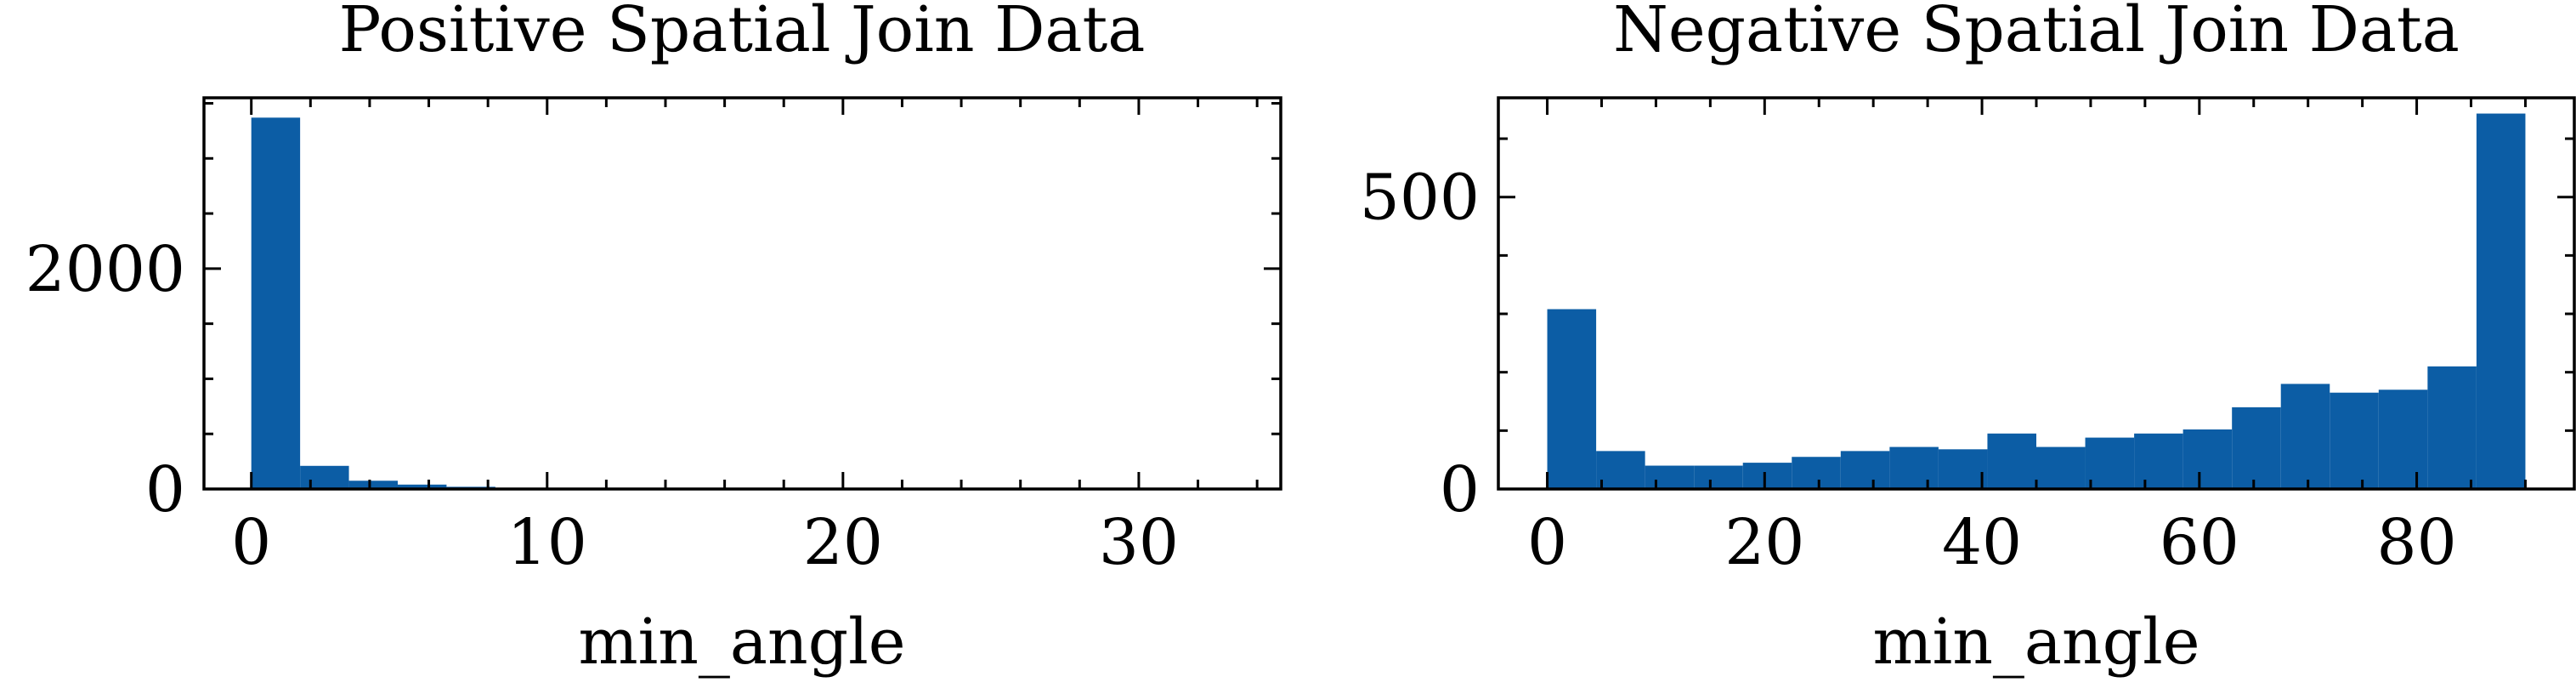 The image size is (2576, 688). What do you see at coordinates (1547, 542) in the screenshot?
I see `negative-xtick-label-0: 0` at bounding box center [1547, 542].